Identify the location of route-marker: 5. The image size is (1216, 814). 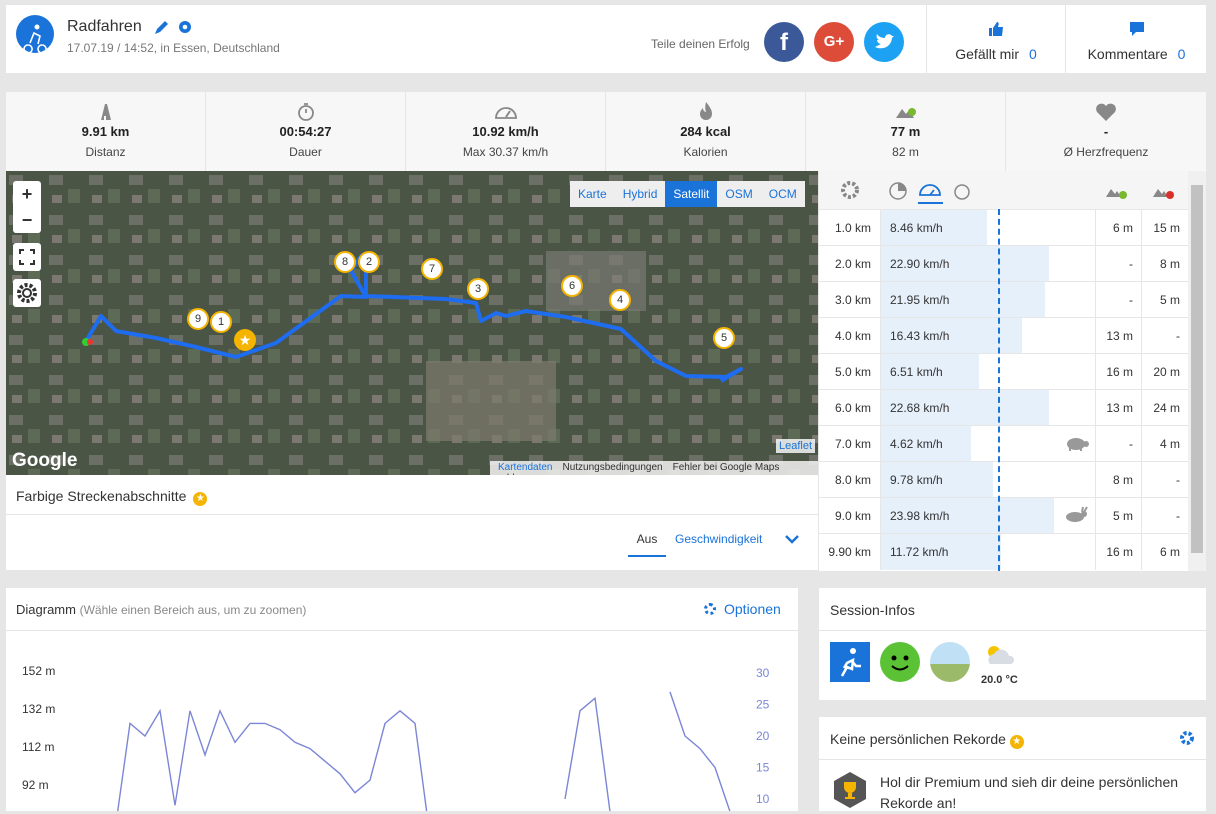
(724, 338).